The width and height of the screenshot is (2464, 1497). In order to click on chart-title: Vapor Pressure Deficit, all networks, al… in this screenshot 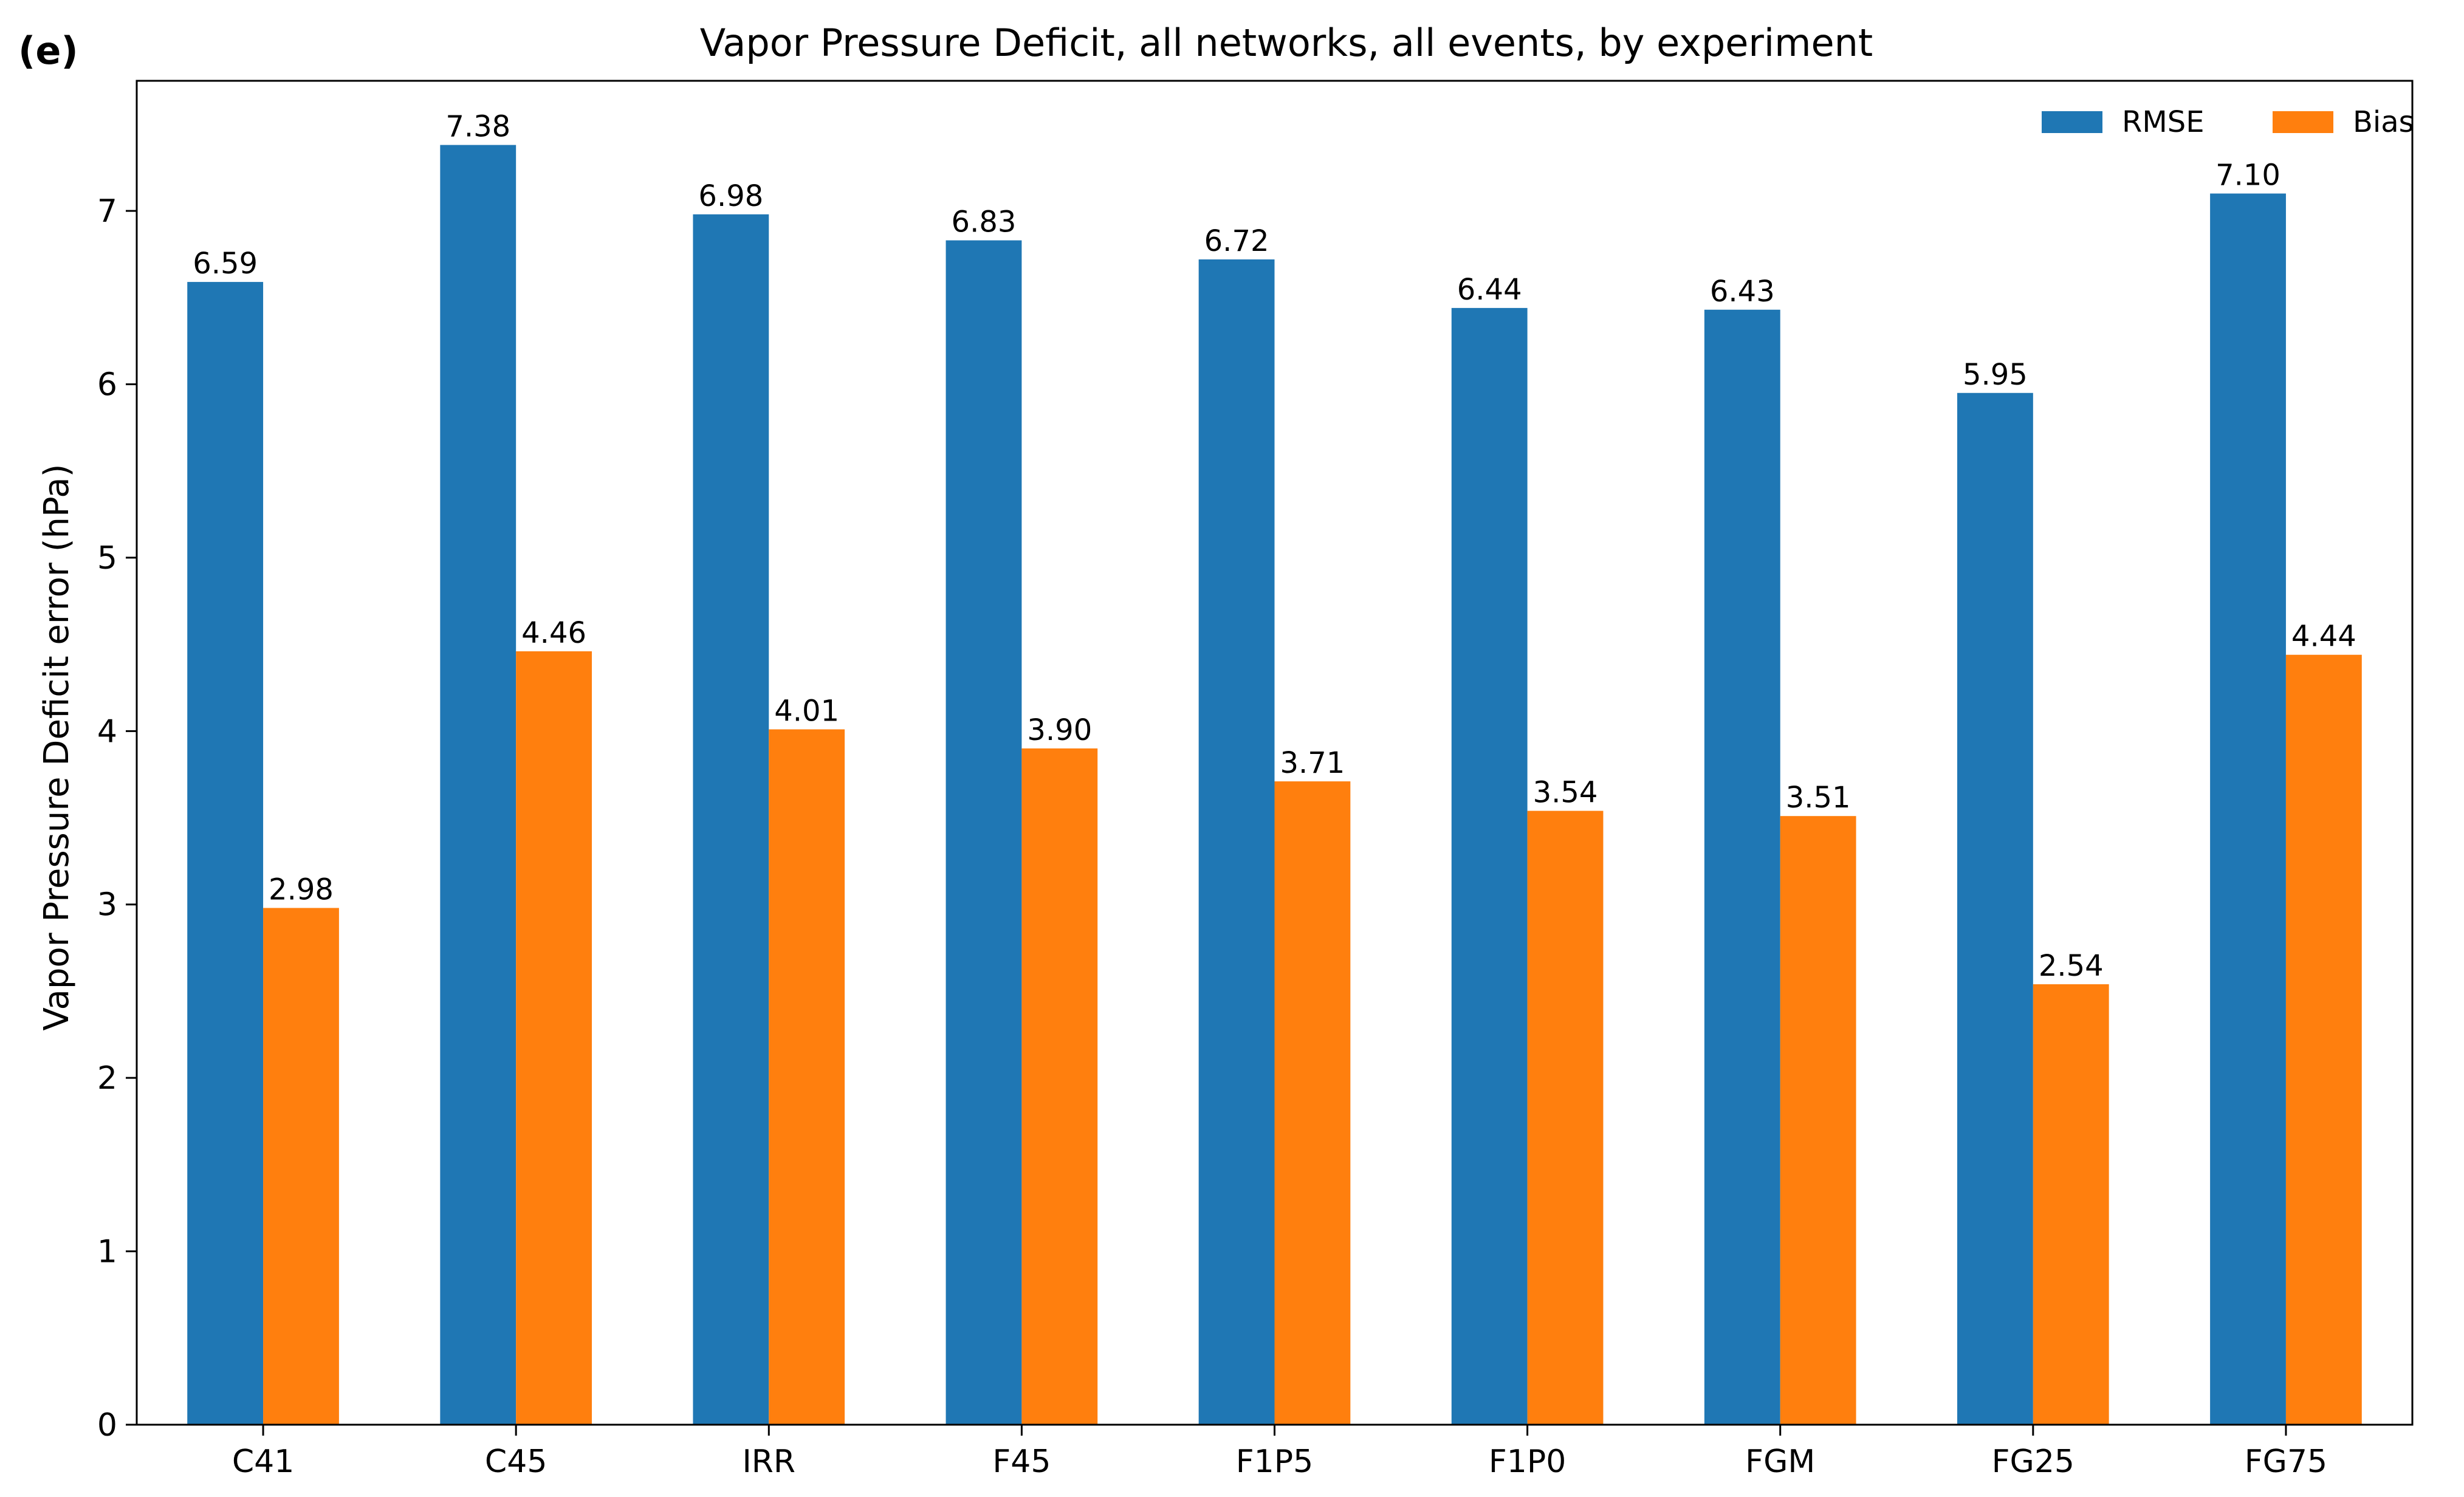, I will do `click(1286, 43)`.